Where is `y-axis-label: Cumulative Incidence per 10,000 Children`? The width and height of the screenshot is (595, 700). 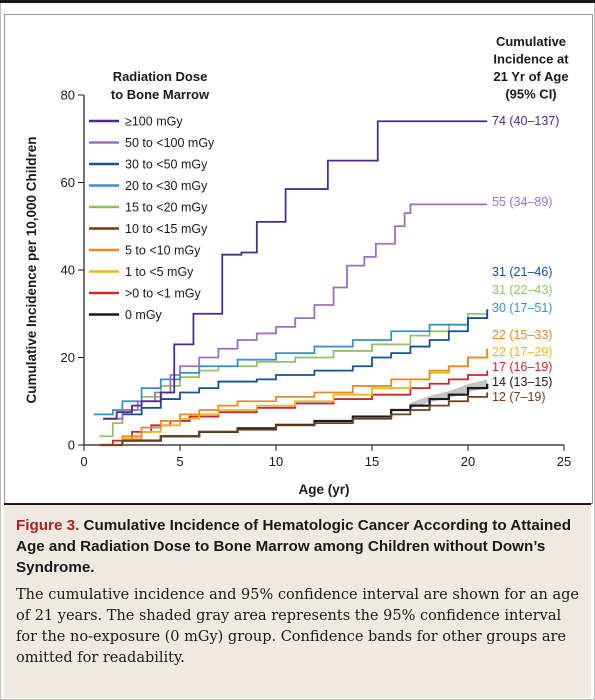
y-axis-label: Cumulative Incidence per 10,000 Children is located at coordinates (31, 269).